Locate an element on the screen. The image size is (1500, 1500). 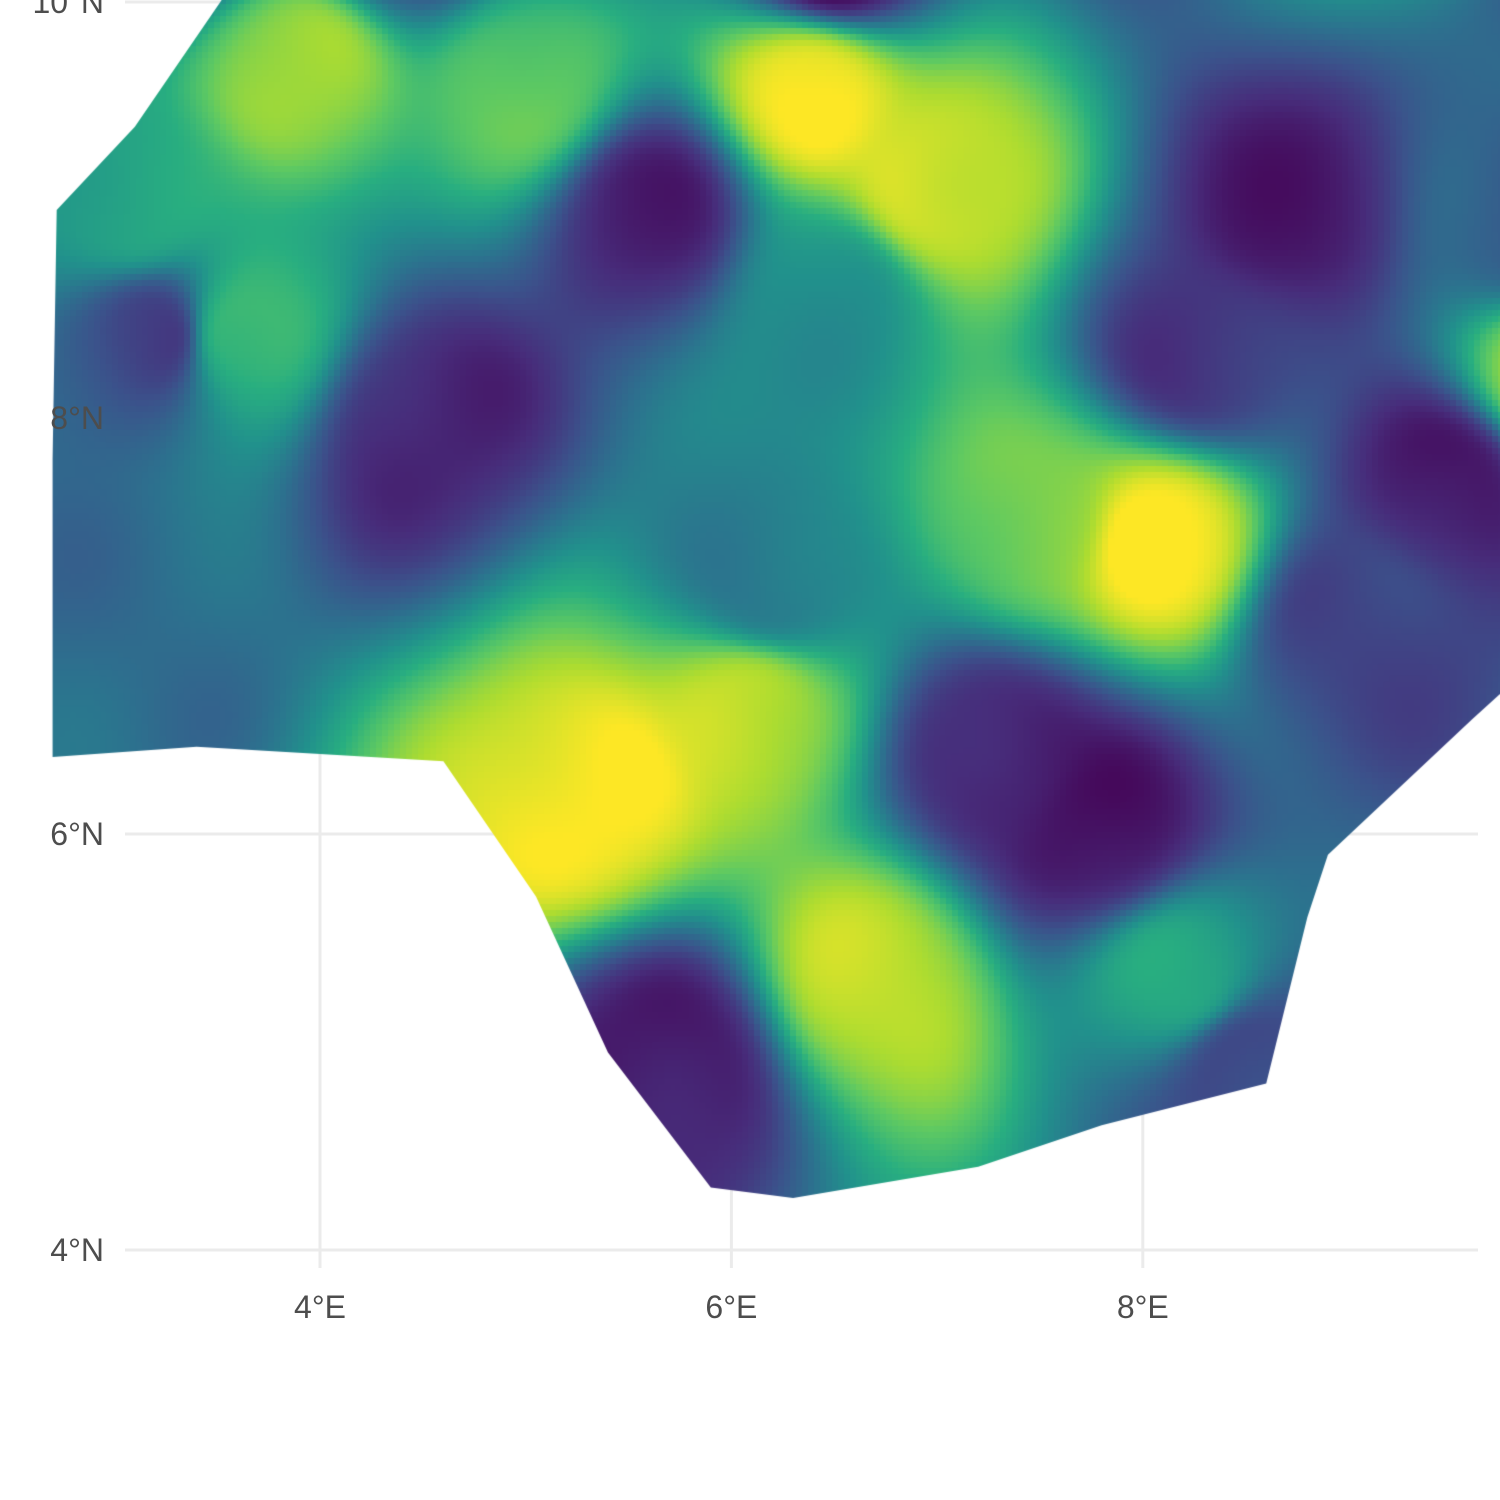
x-tick-label: 4°E is located at coordinates (320, 1307).